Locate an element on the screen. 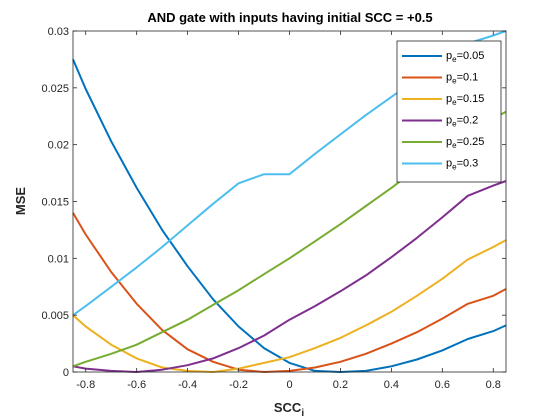 The height and width of the screenshot is (420, 560). x-axis-label-main: SCC is located at coordinates (288, 407).